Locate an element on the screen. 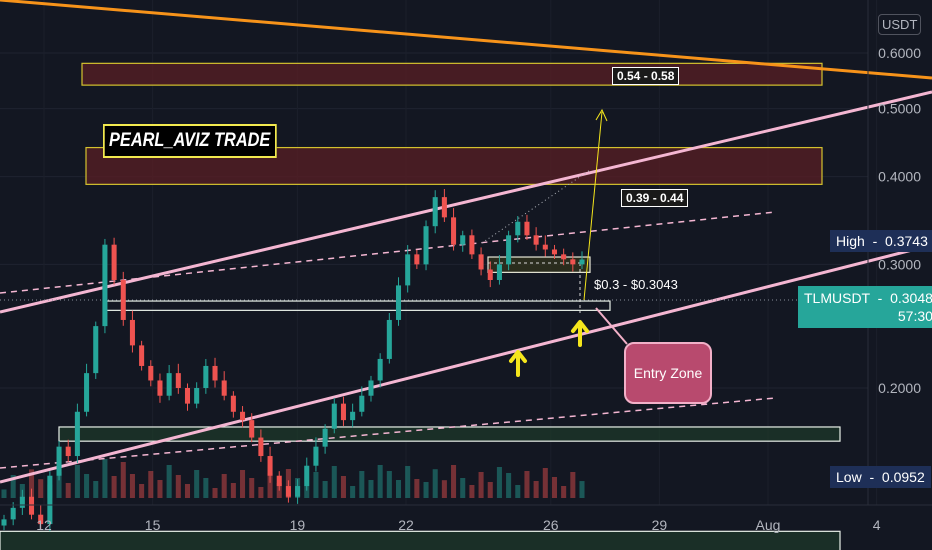 The image size is (932, 550). x-tick-label: 12 is located at coordinates (44, 525).